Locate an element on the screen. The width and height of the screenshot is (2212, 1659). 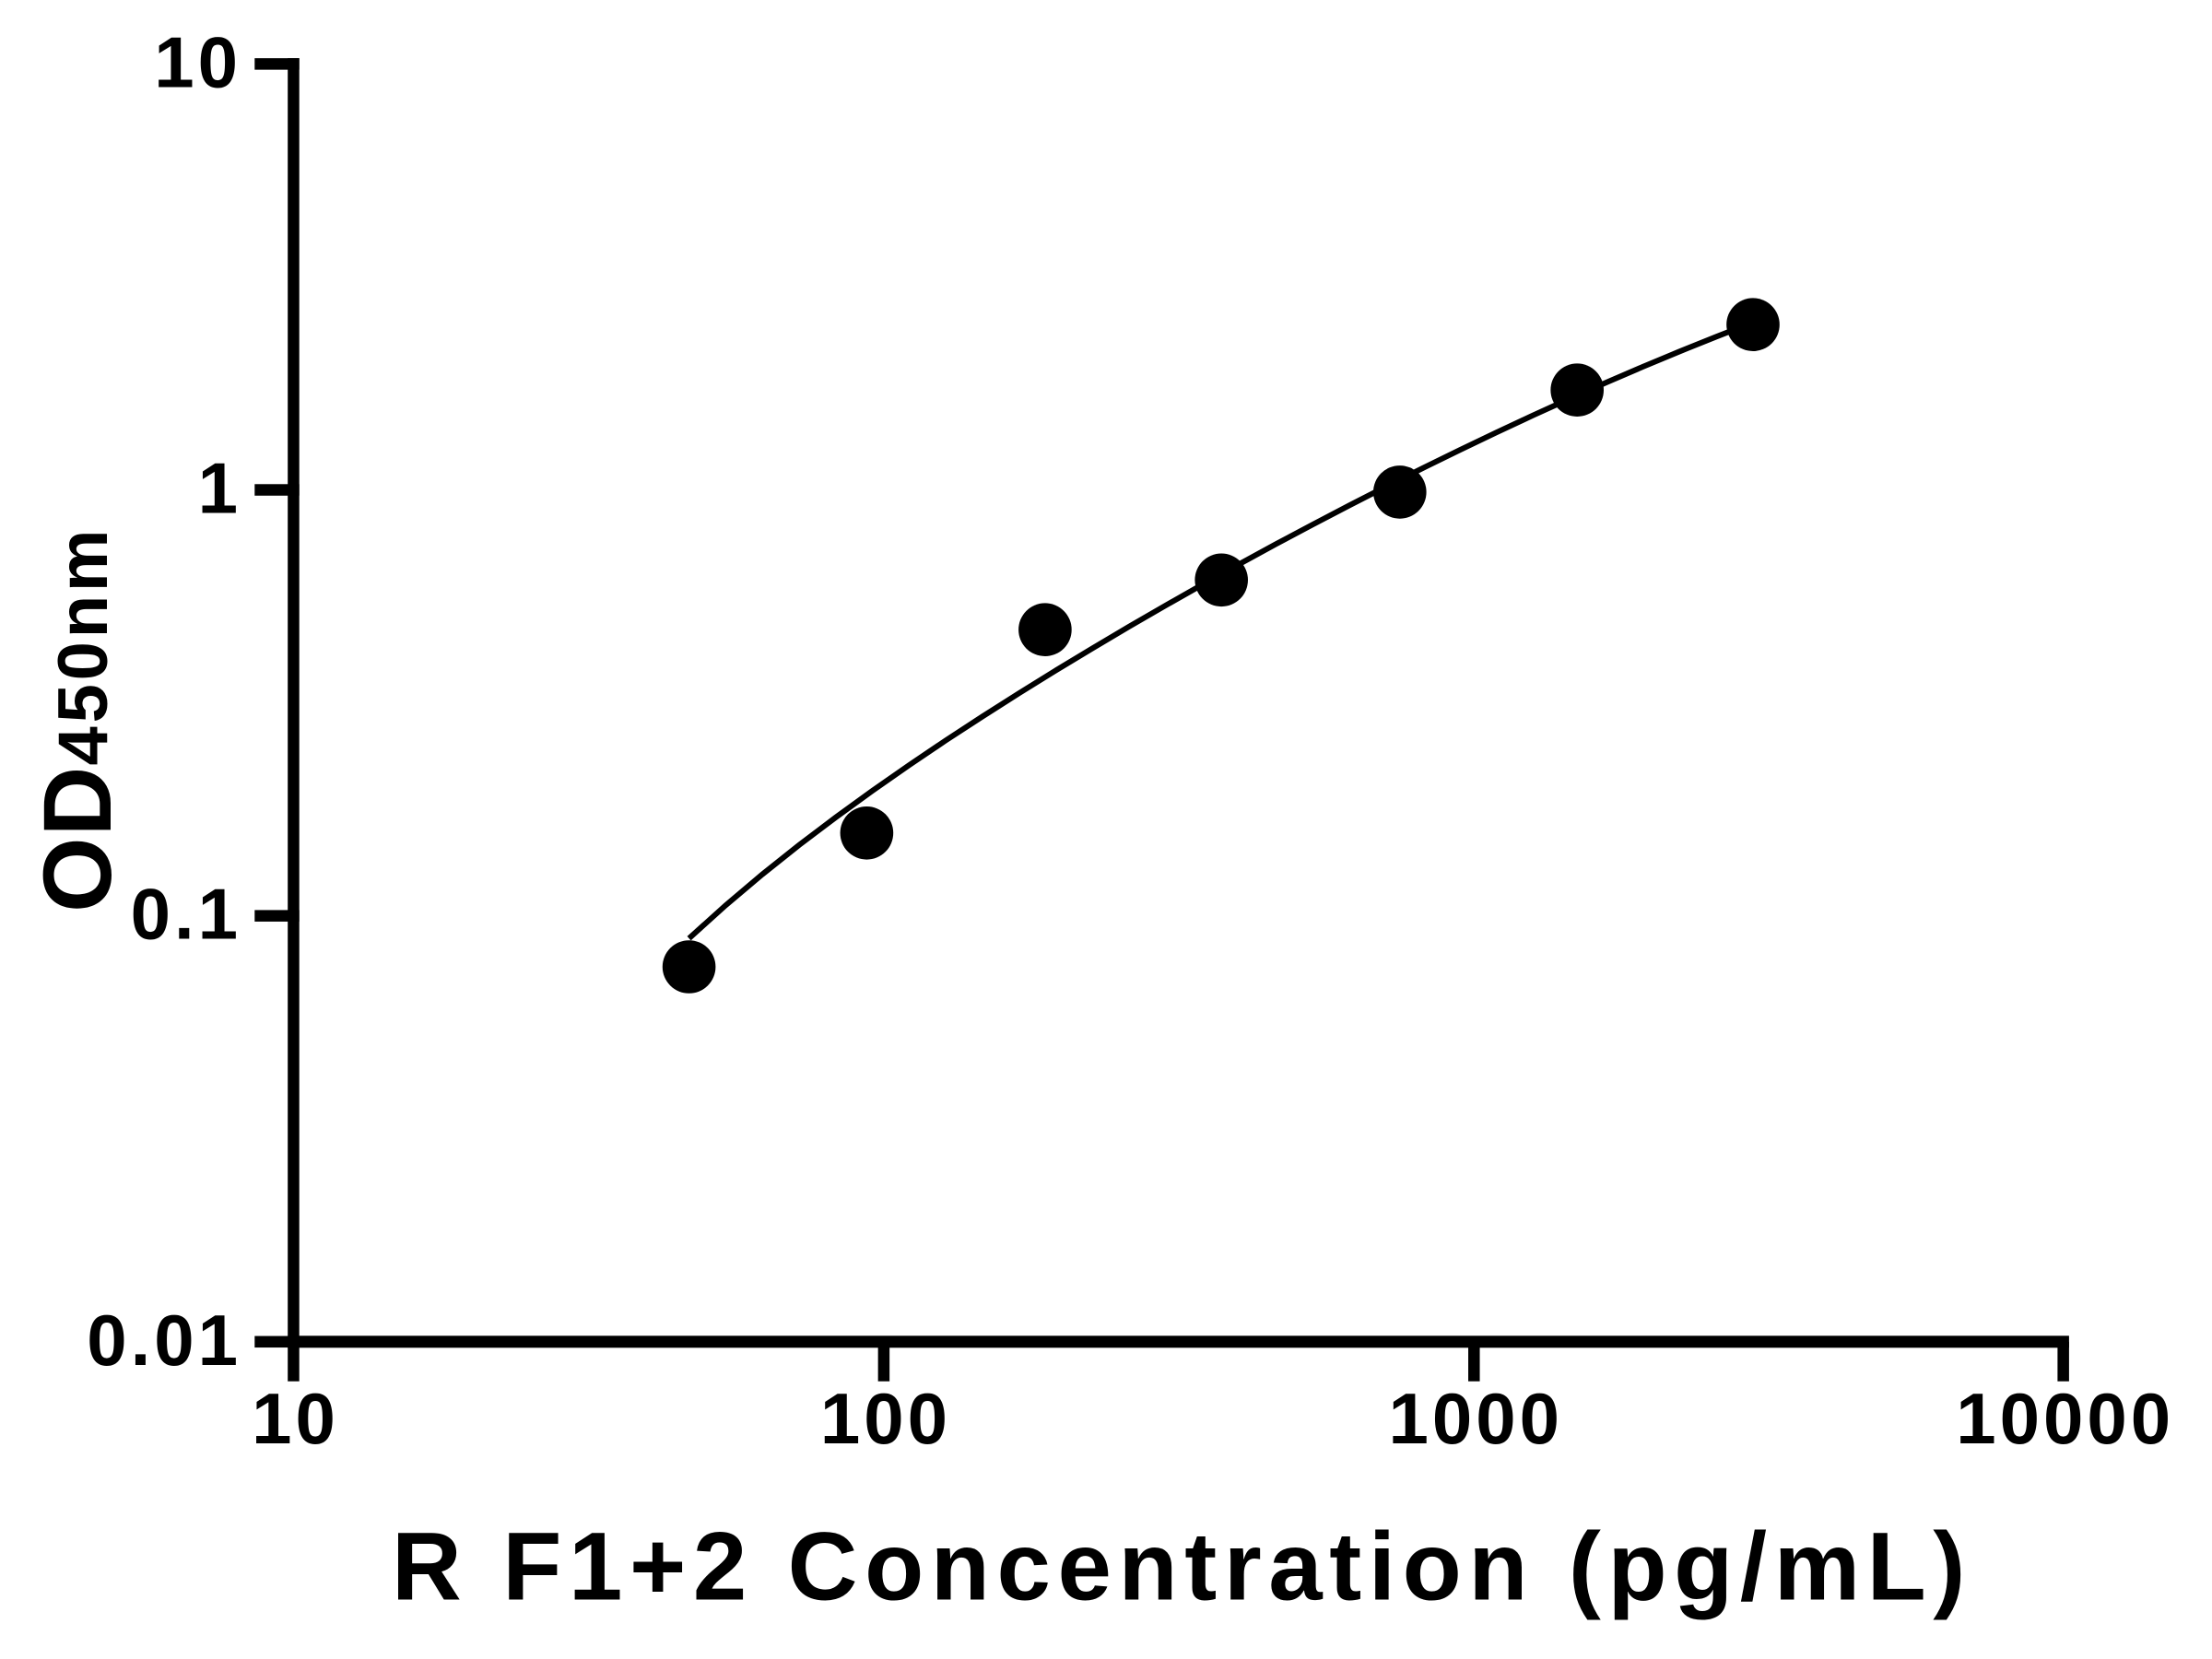
svg-text: 0.1 is located at coordinates (186, 914).